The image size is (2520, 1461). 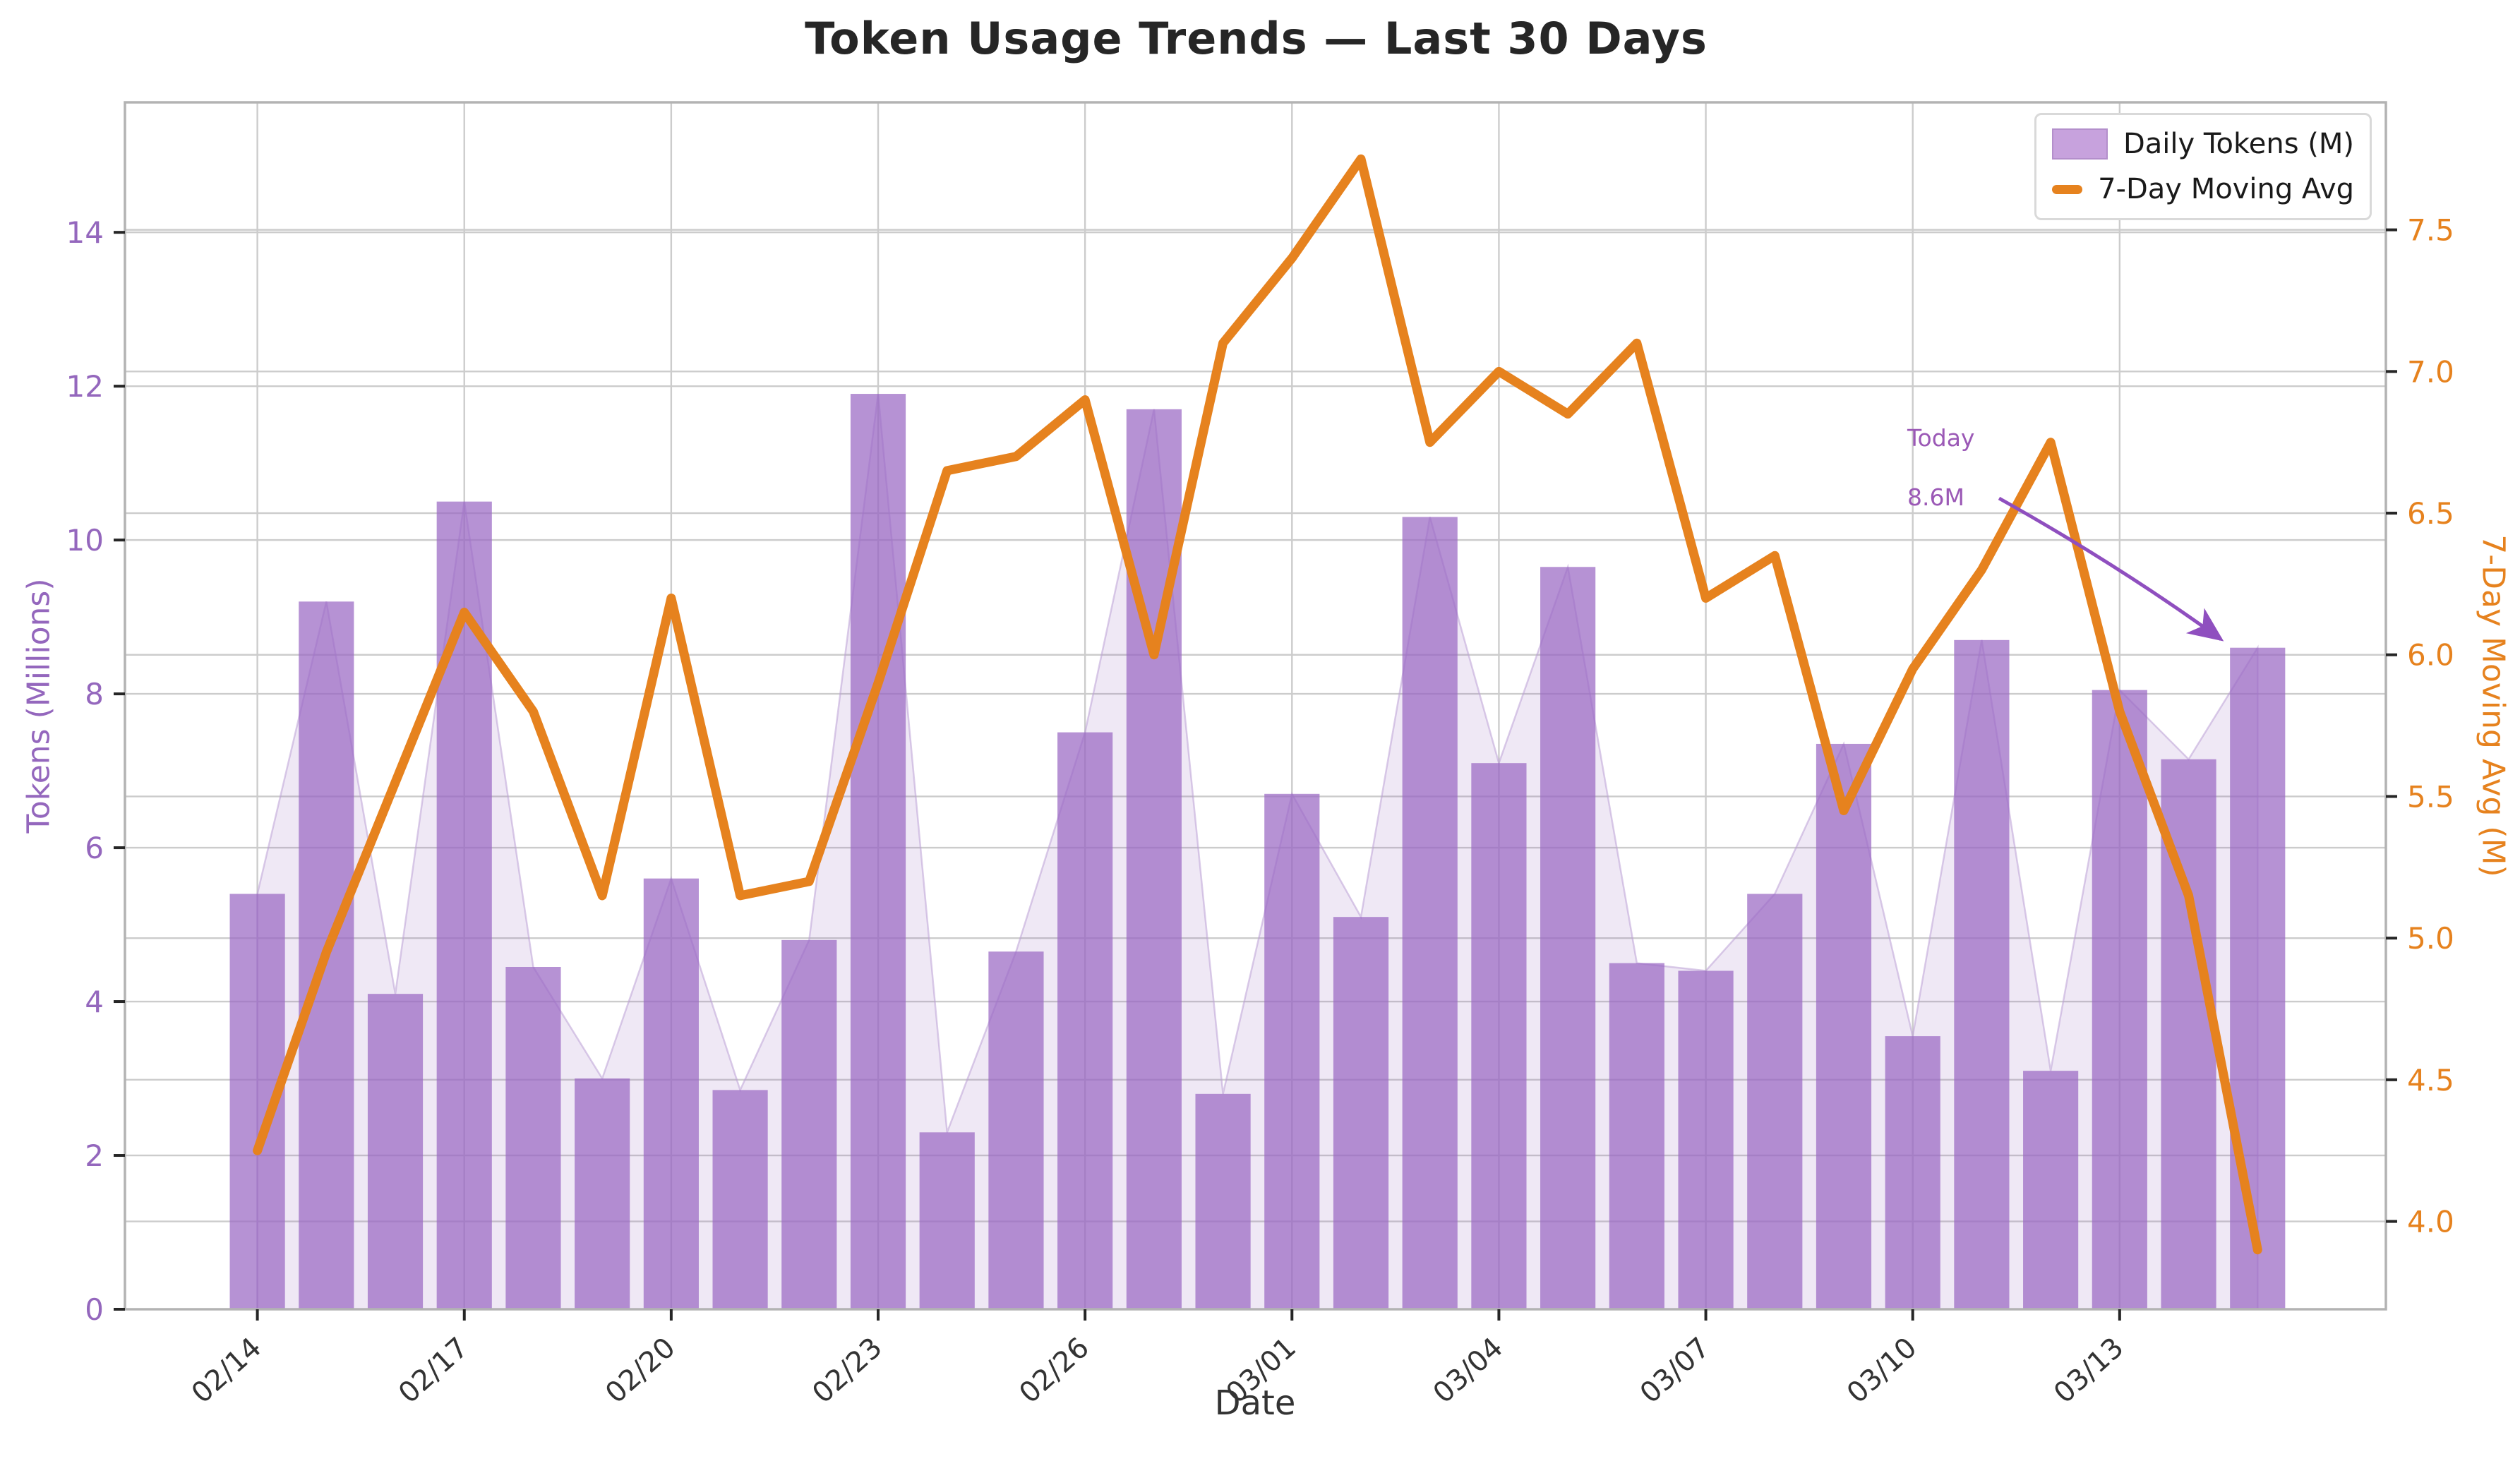 I want to click on bar-03/08, so click(x=1775, y=1101).